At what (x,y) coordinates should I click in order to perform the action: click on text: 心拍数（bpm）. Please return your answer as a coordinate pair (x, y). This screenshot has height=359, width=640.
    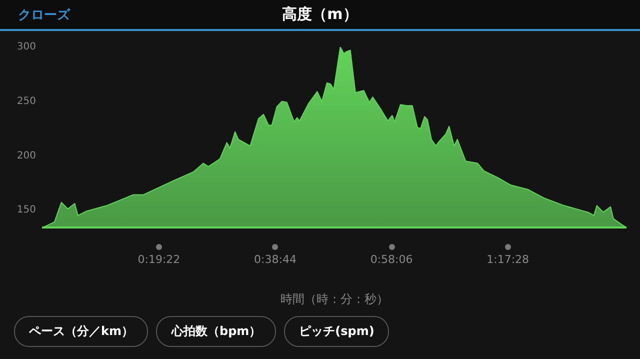
    Looking at the image, I should click on (216, 331).